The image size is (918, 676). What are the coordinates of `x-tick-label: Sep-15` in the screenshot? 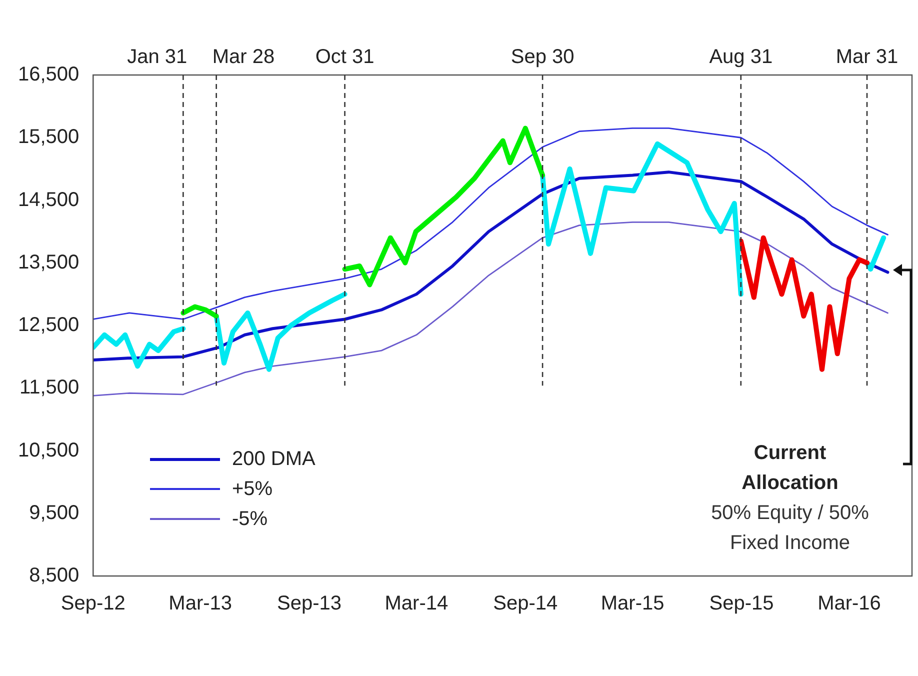 It's located at (741, 603).